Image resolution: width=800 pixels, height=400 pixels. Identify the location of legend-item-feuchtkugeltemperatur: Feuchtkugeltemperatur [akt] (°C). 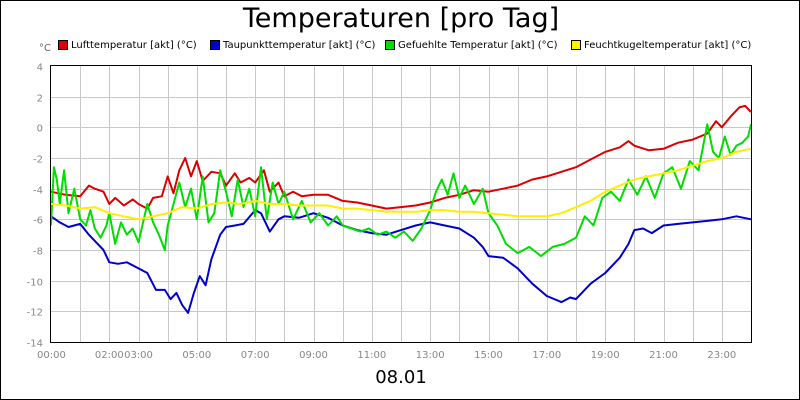
(661, 45).